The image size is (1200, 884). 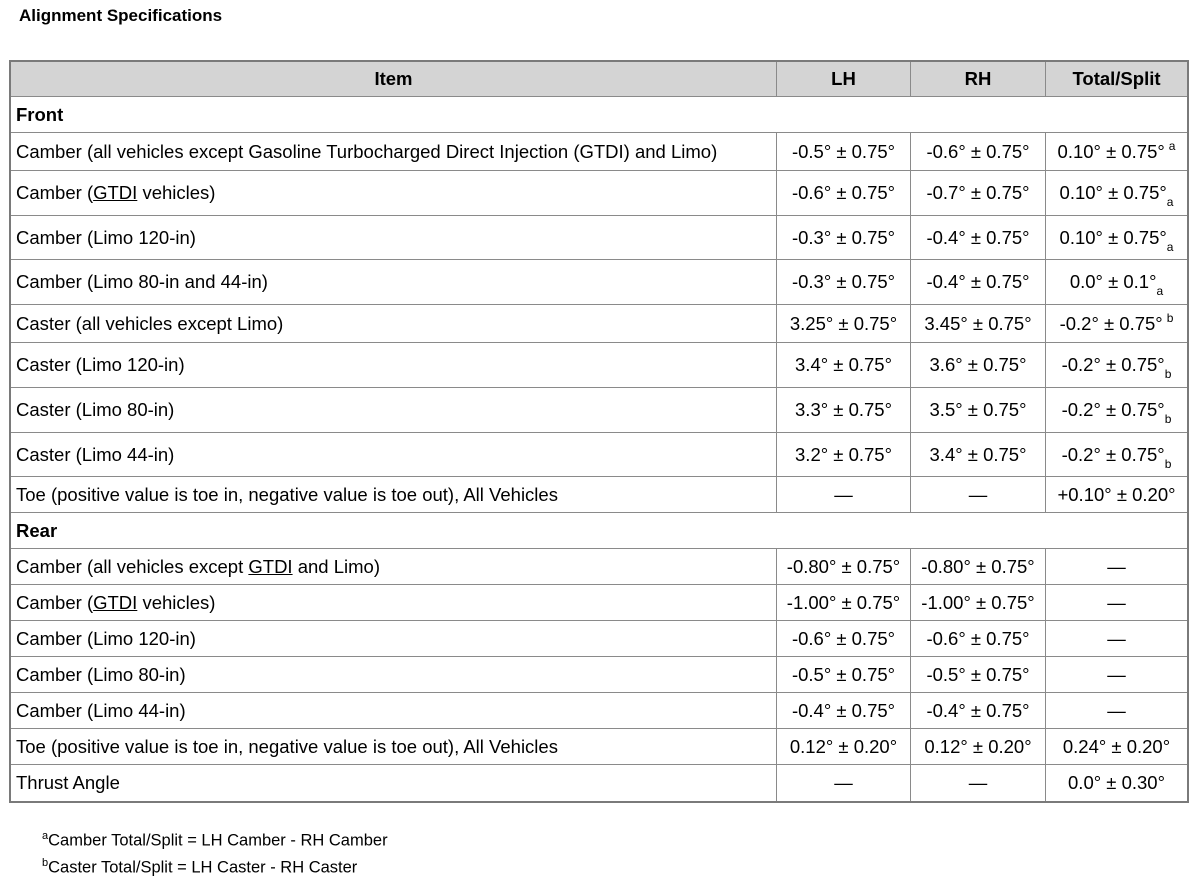 What do you see at coordinates (843, 602) in the screenshot?
I see `lh-value: -1.00° ± 0.75°` at bounding box center [843, 602].